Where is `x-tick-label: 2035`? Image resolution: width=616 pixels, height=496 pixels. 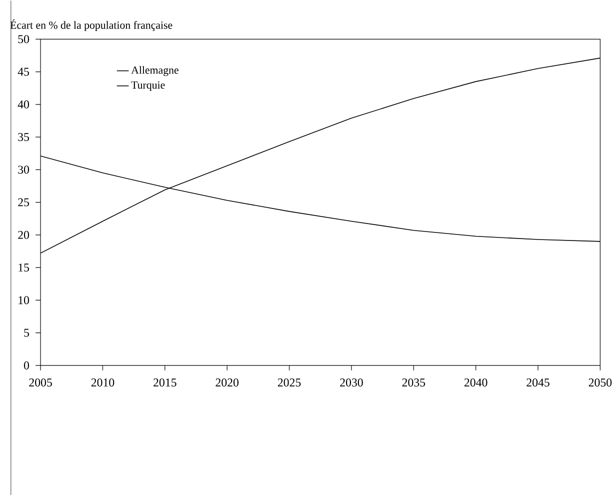
x-tick-label: 2035 is located at coordinates (414, 382).